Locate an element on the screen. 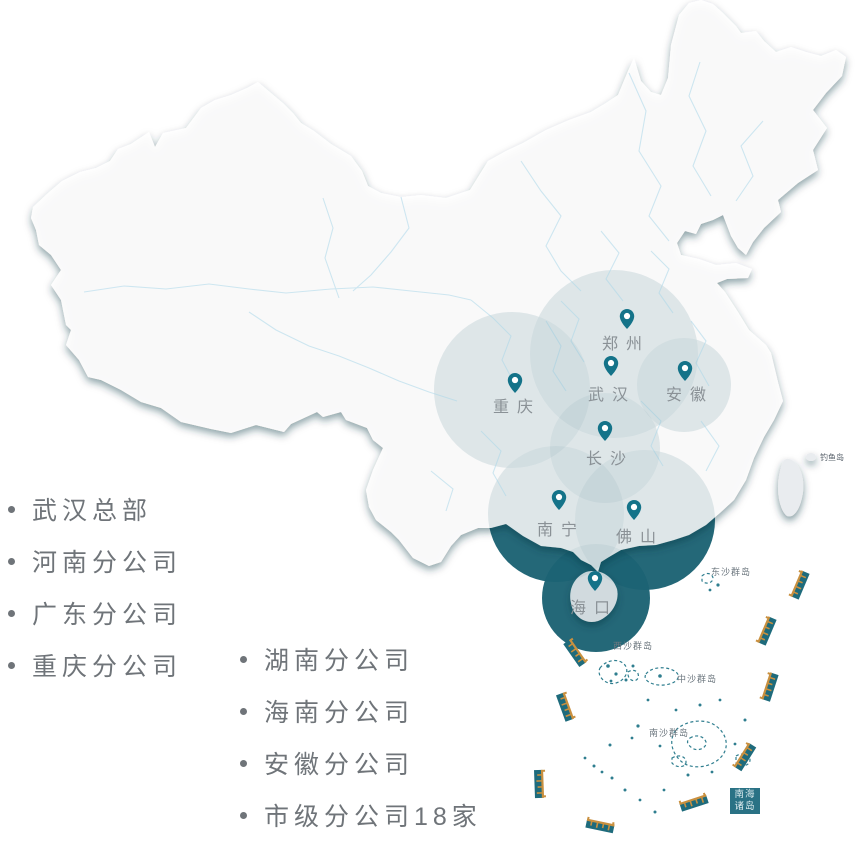 The image size is (860, 842). list-item-label: 海南分公司 is located at coordinates (339, 713).